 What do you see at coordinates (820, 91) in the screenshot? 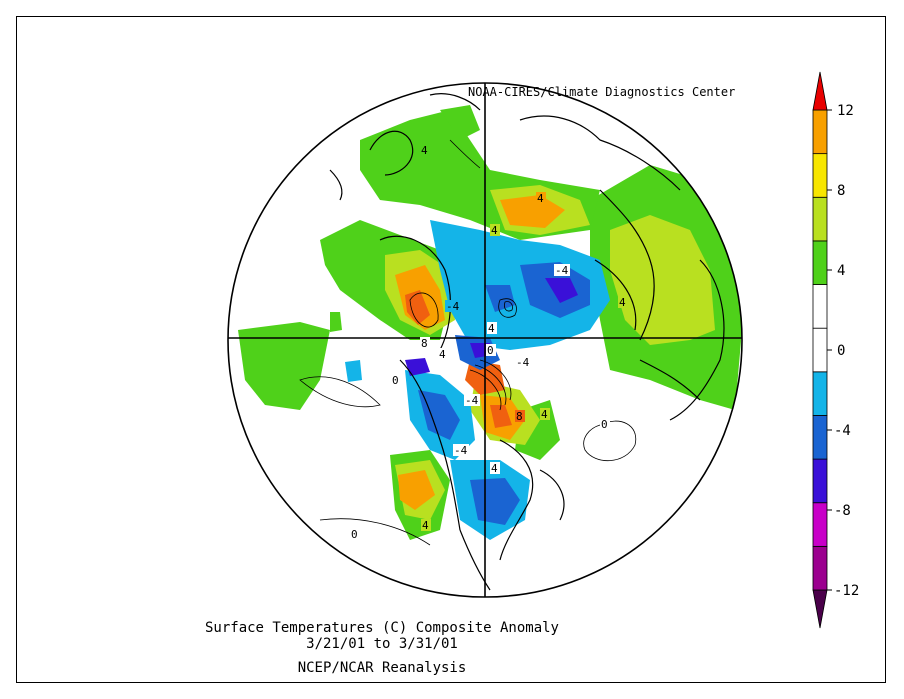
I see `colorbar-end-high` at bounding box center [820, 91].